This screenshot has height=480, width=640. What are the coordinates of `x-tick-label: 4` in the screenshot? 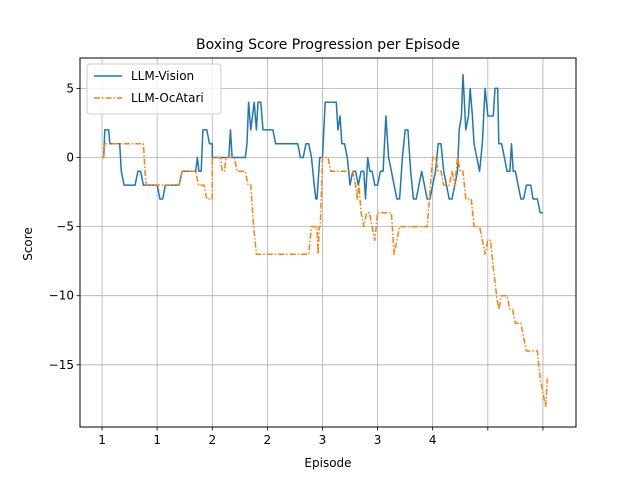 It's located at (433, 440).